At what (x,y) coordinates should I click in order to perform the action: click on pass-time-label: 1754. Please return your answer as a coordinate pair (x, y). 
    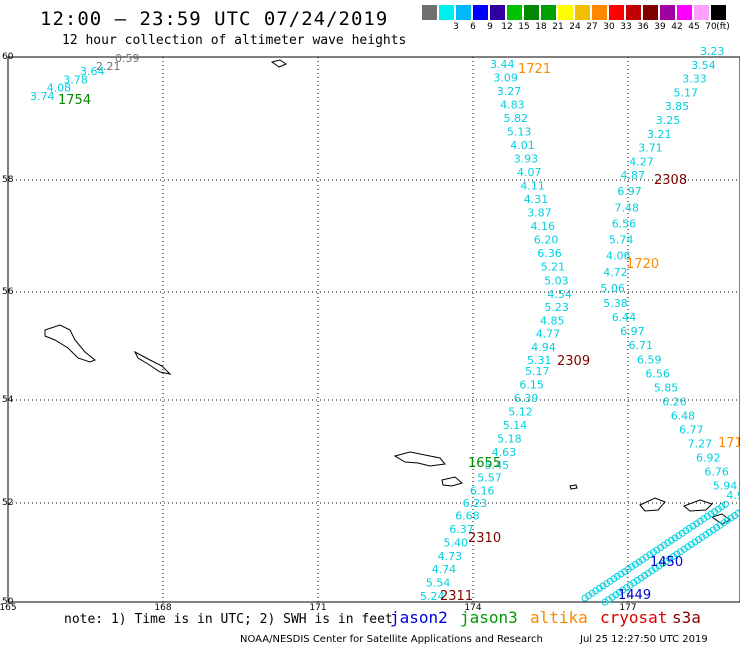
    Looking at the image, I should click on (74, 100).